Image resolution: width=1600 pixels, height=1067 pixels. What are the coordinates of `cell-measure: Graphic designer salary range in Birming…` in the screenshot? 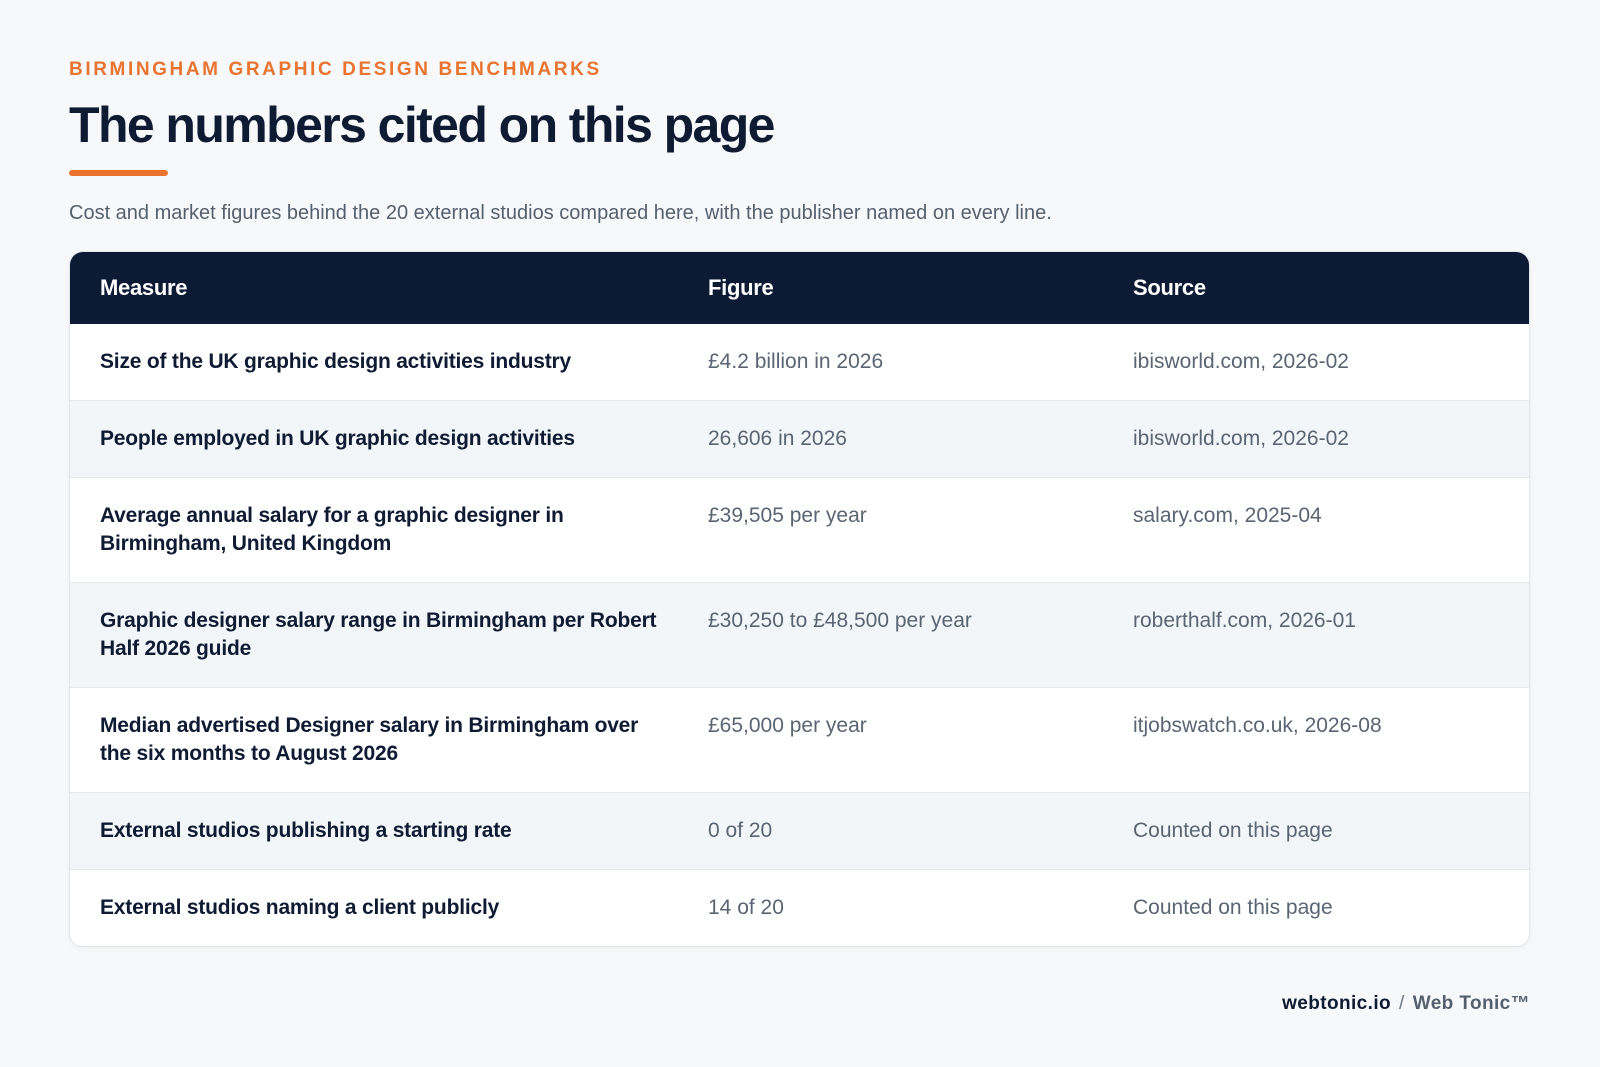 It's located at (374, 635).